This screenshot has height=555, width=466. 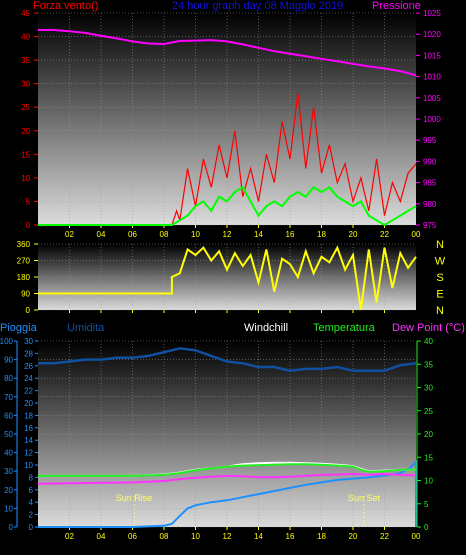 What do you see at coordinates (28, 453) in the screenshot?
I see `rain-tick-label: 12` at bounding box center [28, 453].